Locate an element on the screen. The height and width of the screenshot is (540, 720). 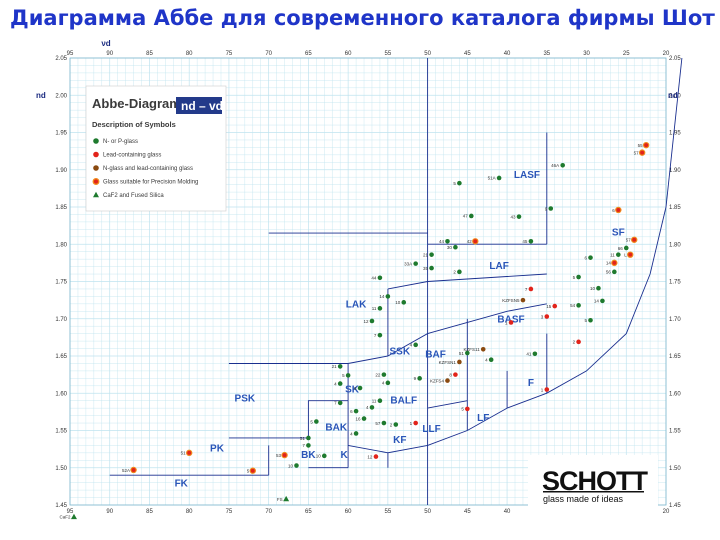
x-tick-label-bottom: 50 is located at coordinates (427, 512).